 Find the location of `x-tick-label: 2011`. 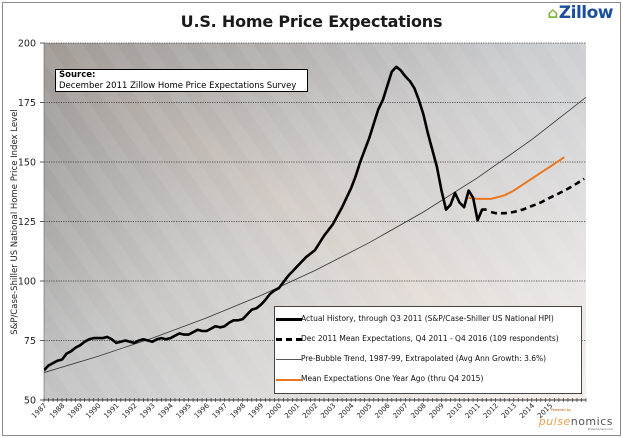

x-tick-label: 2011 is located at coordinates (473, 411).